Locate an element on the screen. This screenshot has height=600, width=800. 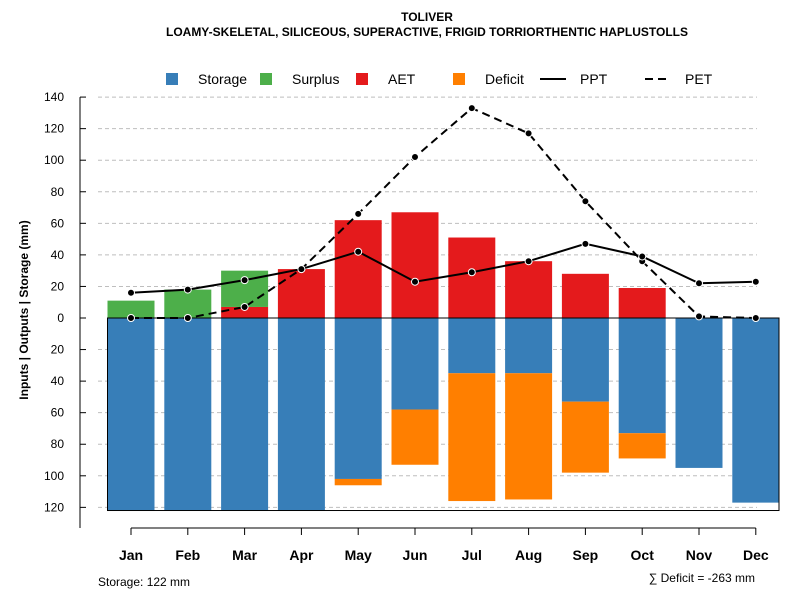
x-tick-label: Oct is located at coordinates (643, 555).